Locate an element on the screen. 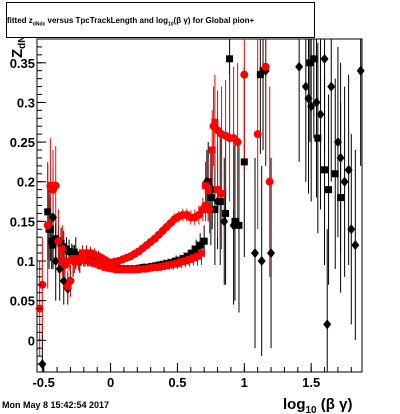 The height and width of the screenshot is (414, 400). y-tick-label: 0.1 is located at coordinates (26, 261).